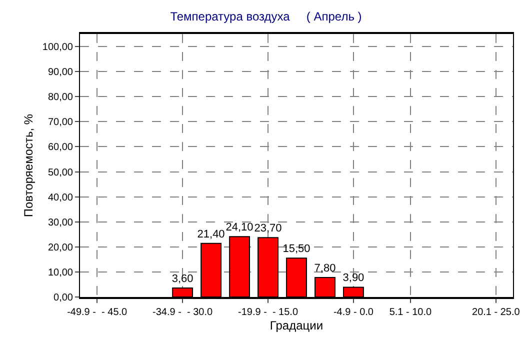 The image size is (532, 343). What do you see at coordinates (496, 312) in the screenshot?
I see `x-tick-label: 20.1 - 25.0` at bounding box center [496, 312].